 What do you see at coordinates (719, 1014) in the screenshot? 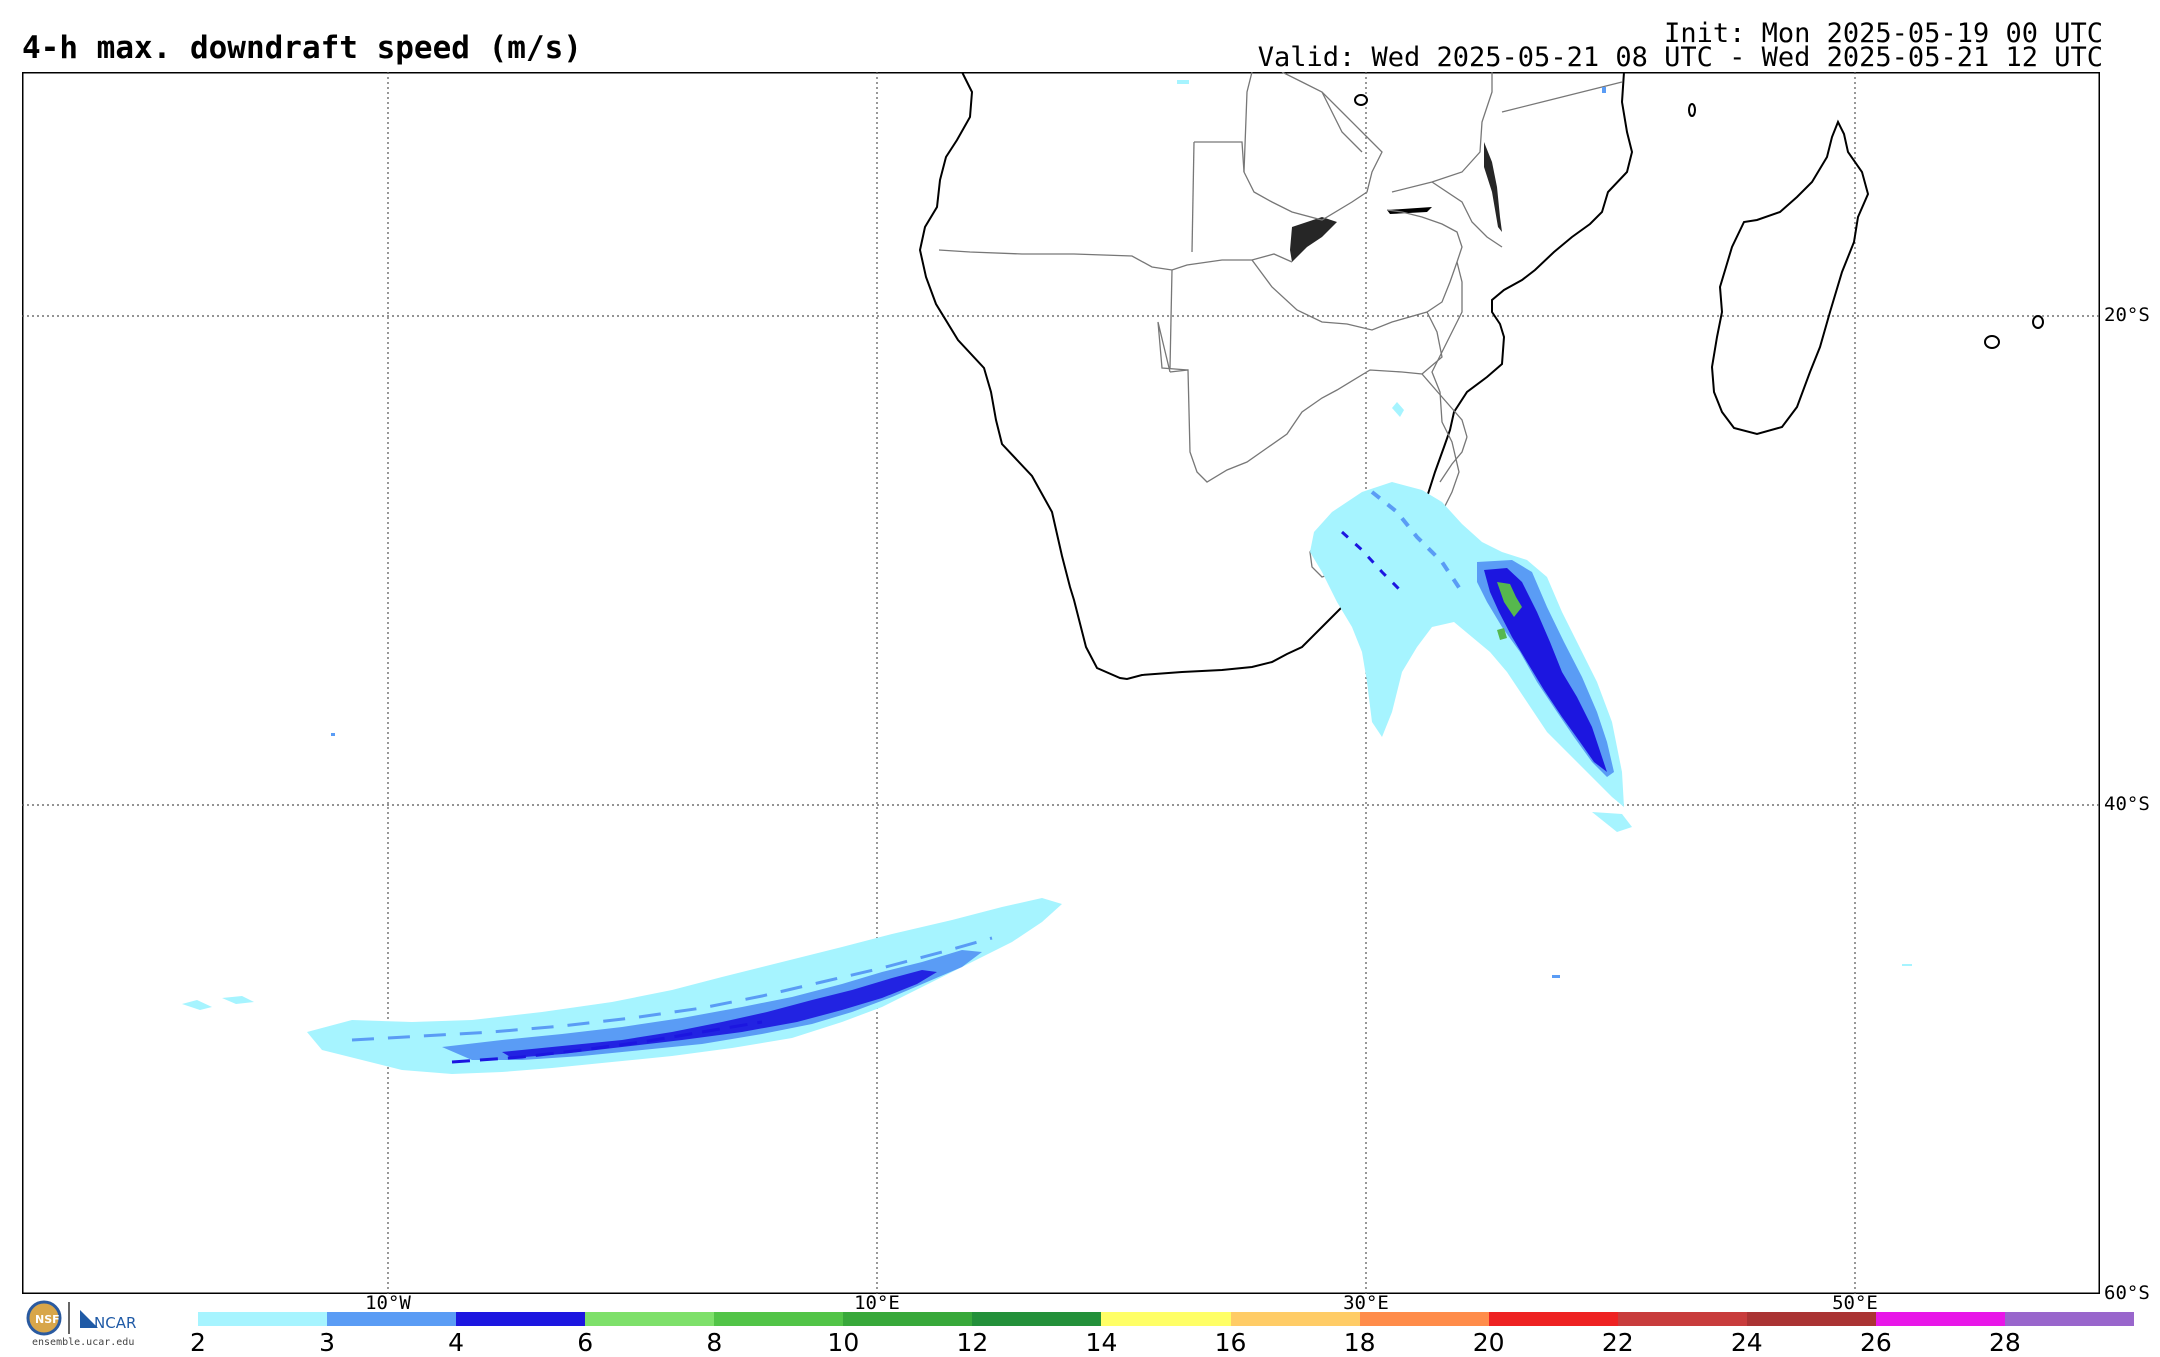
I see `band-dark-blue` at bounding box center [719, 1014].